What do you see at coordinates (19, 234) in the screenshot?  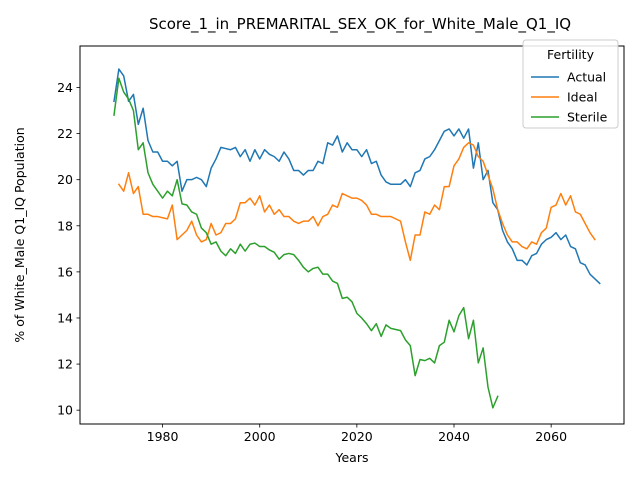 I see `y-axis-label: % of White_Male Q1_IQ Population` at bounding box center [19, 234].